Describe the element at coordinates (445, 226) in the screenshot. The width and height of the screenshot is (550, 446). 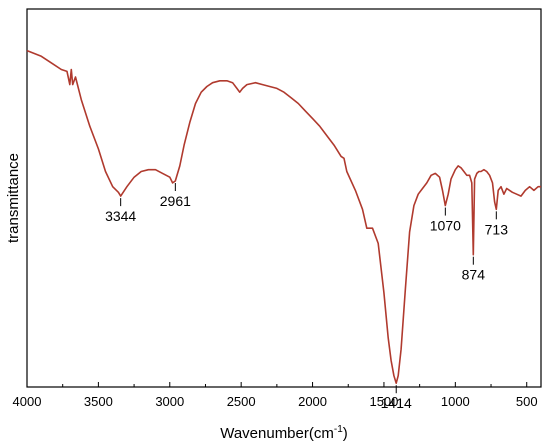
I see `peak-label: 1070` at that location.